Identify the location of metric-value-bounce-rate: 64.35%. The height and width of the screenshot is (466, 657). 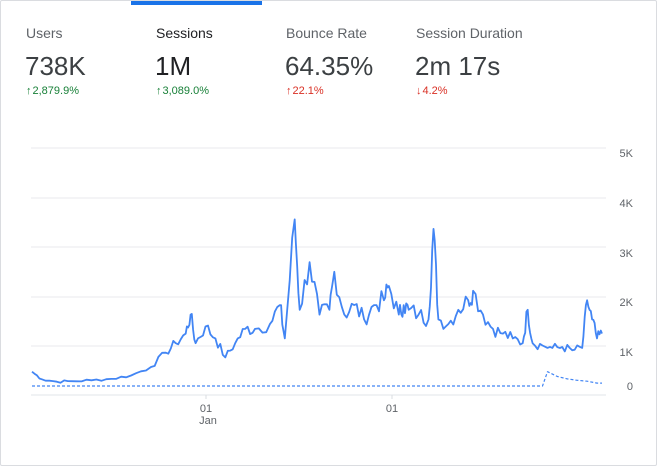
(329, 66).